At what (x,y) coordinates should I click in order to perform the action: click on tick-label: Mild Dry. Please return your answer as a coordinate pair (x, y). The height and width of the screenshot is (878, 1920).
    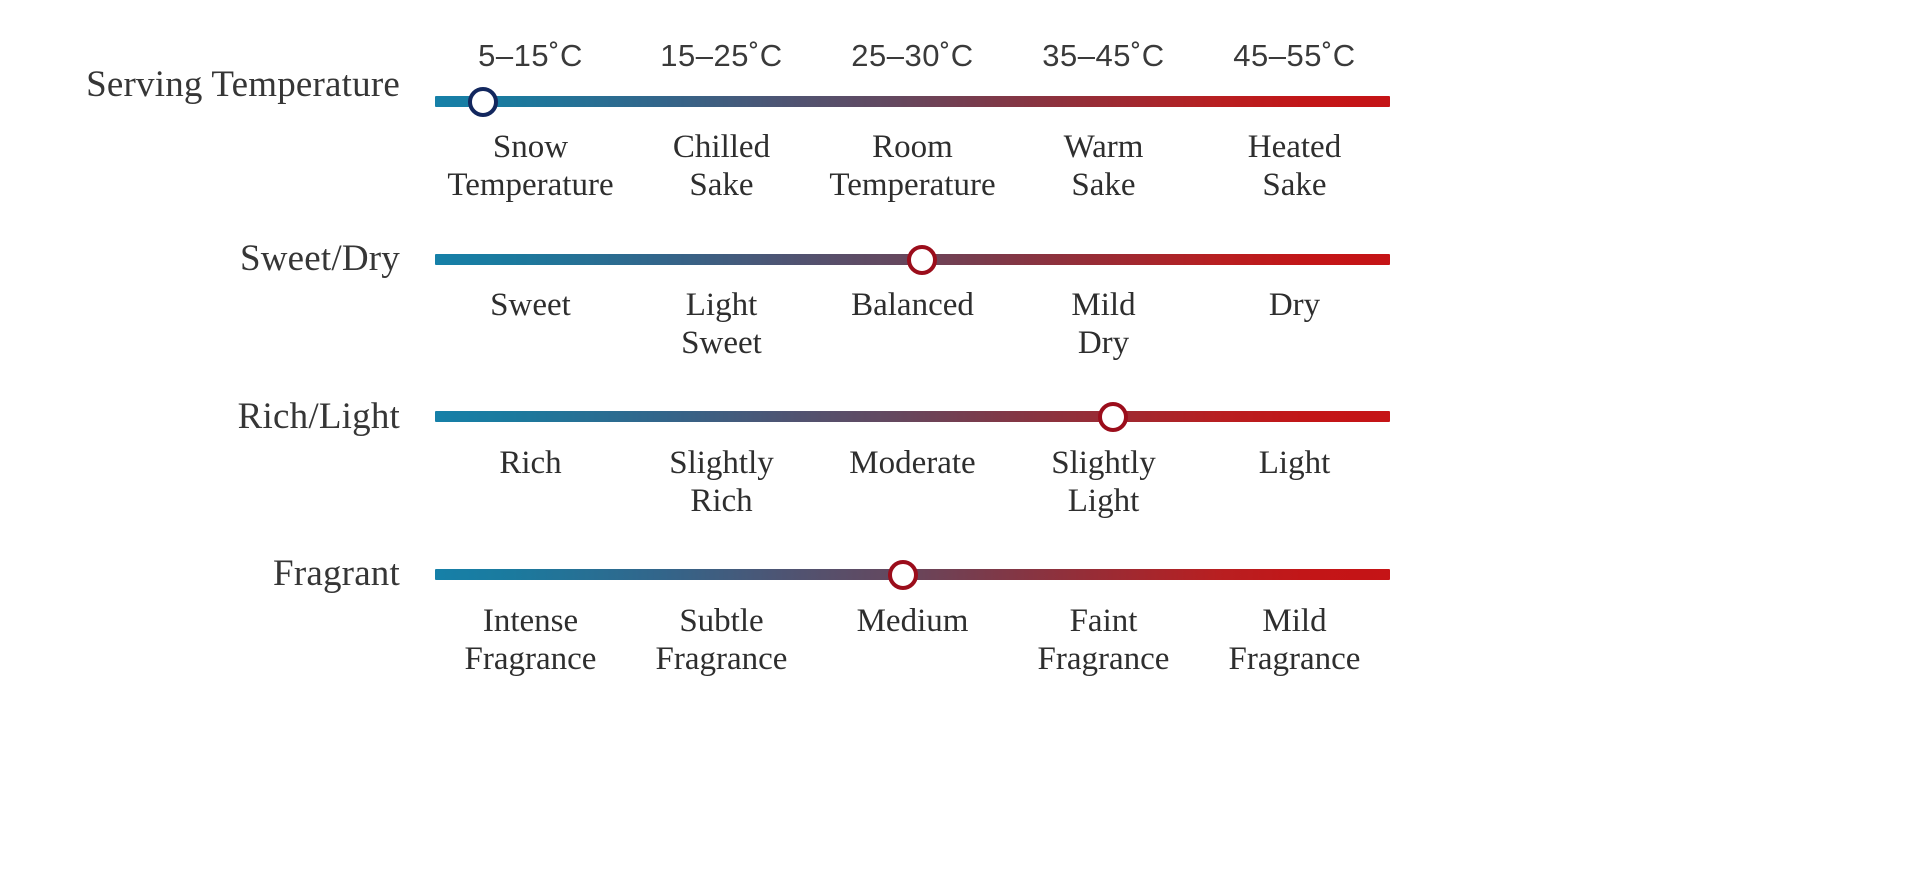
    Looking at the image, I should click on (1103, 324).